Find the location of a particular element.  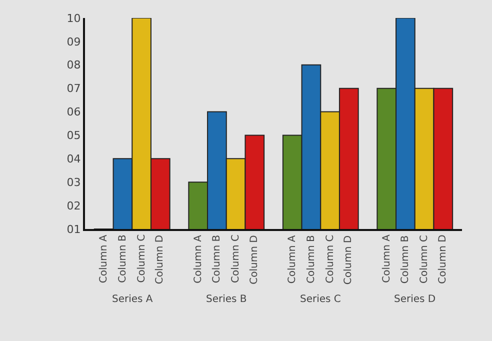

x-tick-label: Series A is located at coordinates (132, 299).